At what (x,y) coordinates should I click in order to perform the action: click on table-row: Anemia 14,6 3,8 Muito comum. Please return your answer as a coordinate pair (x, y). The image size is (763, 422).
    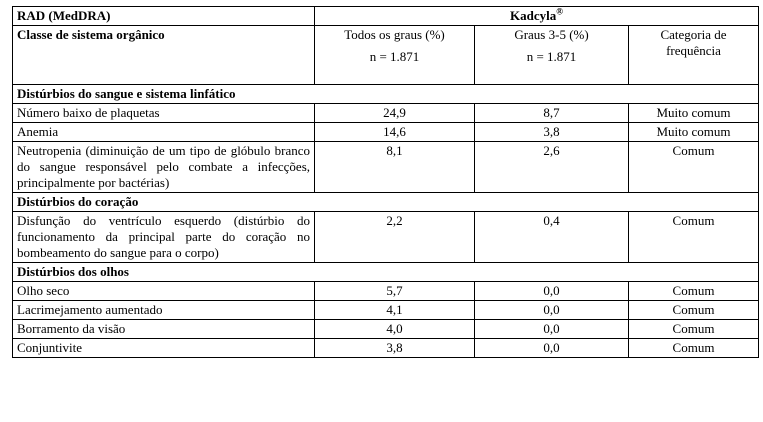
    Looking at the image, I should click on (385, 132).